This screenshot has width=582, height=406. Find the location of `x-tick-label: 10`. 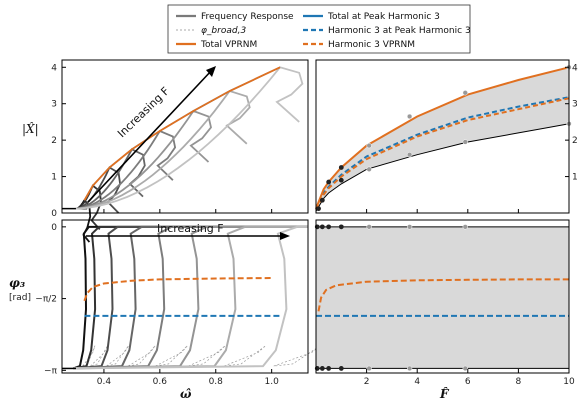

x-tick-label: 10 is located at coordinates (569, 382).